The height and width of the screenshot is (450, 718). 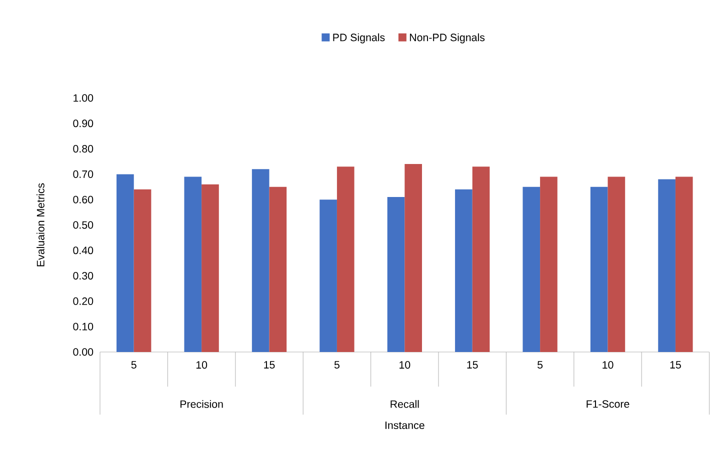 I want to click on legend-label: Non-PD Signals, so click(x=447, y=38).